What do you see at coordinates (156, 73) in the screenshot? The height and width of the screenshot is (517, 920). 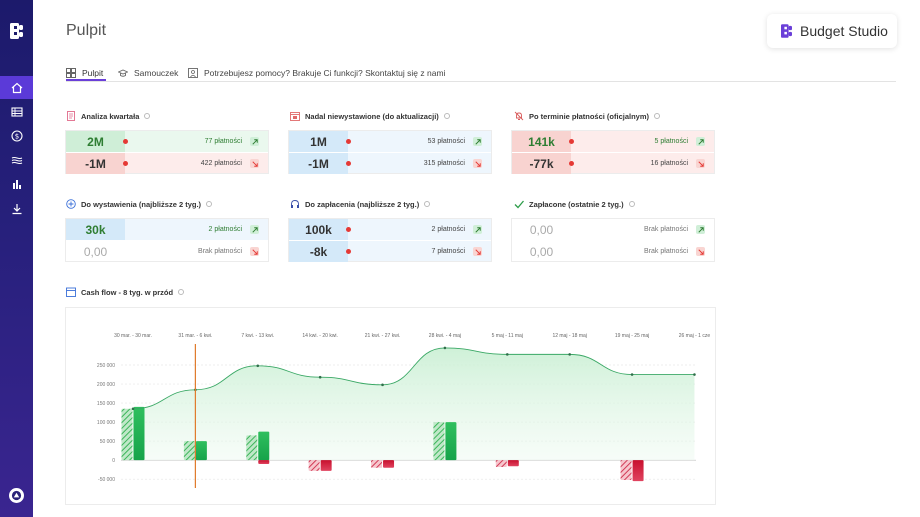 I see `tab-label: Samouczek` at bounding box center [156, 73].